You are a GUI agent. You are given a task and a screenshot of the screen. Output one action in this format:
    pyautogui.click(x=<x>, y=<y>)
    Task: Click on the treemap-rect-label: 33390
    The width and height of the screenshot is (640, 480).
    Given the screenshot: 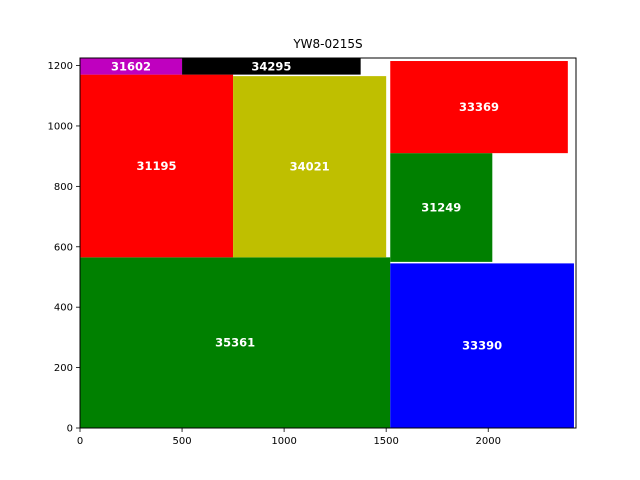 What is the action you would take?
    pyautogui.click(x=482, y=346)
    